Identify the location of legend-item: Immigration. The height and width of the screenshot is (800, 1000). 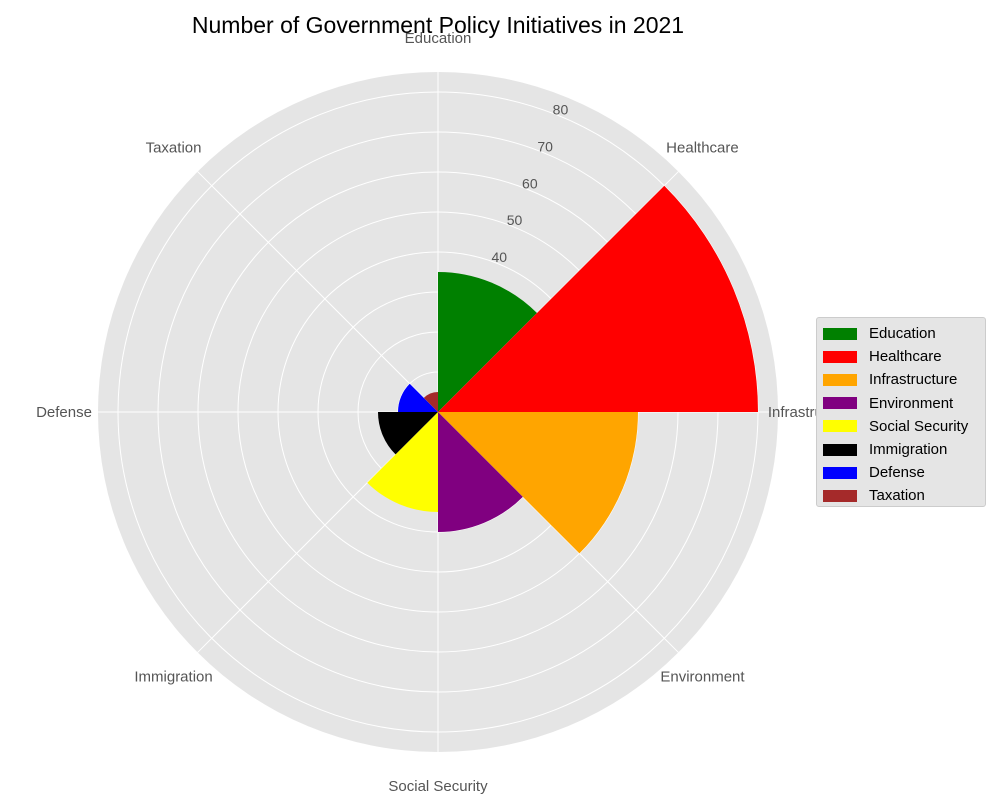
(901, 449).